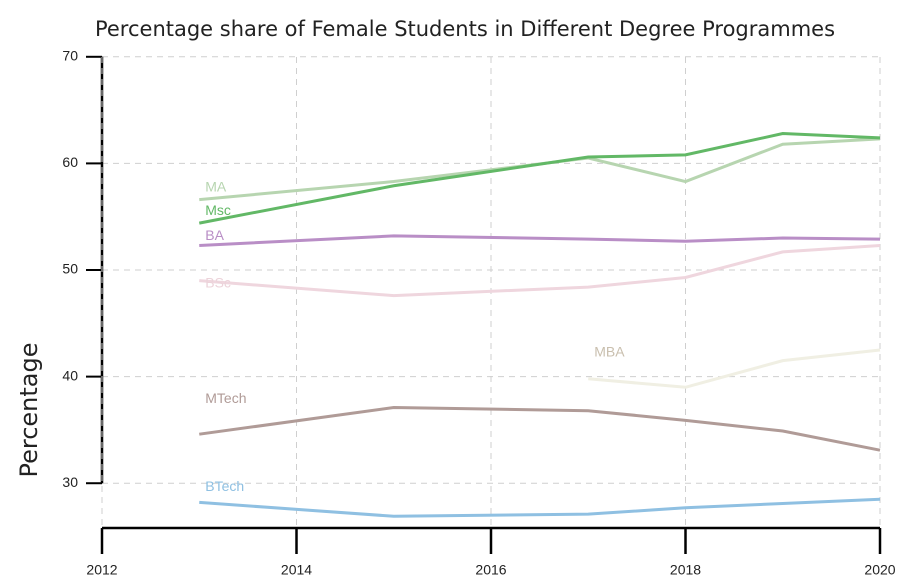  What do you see at coordinates (218, 210) in the screenshot?
I see `series-label: Msc` at bounding box center [218, 210].